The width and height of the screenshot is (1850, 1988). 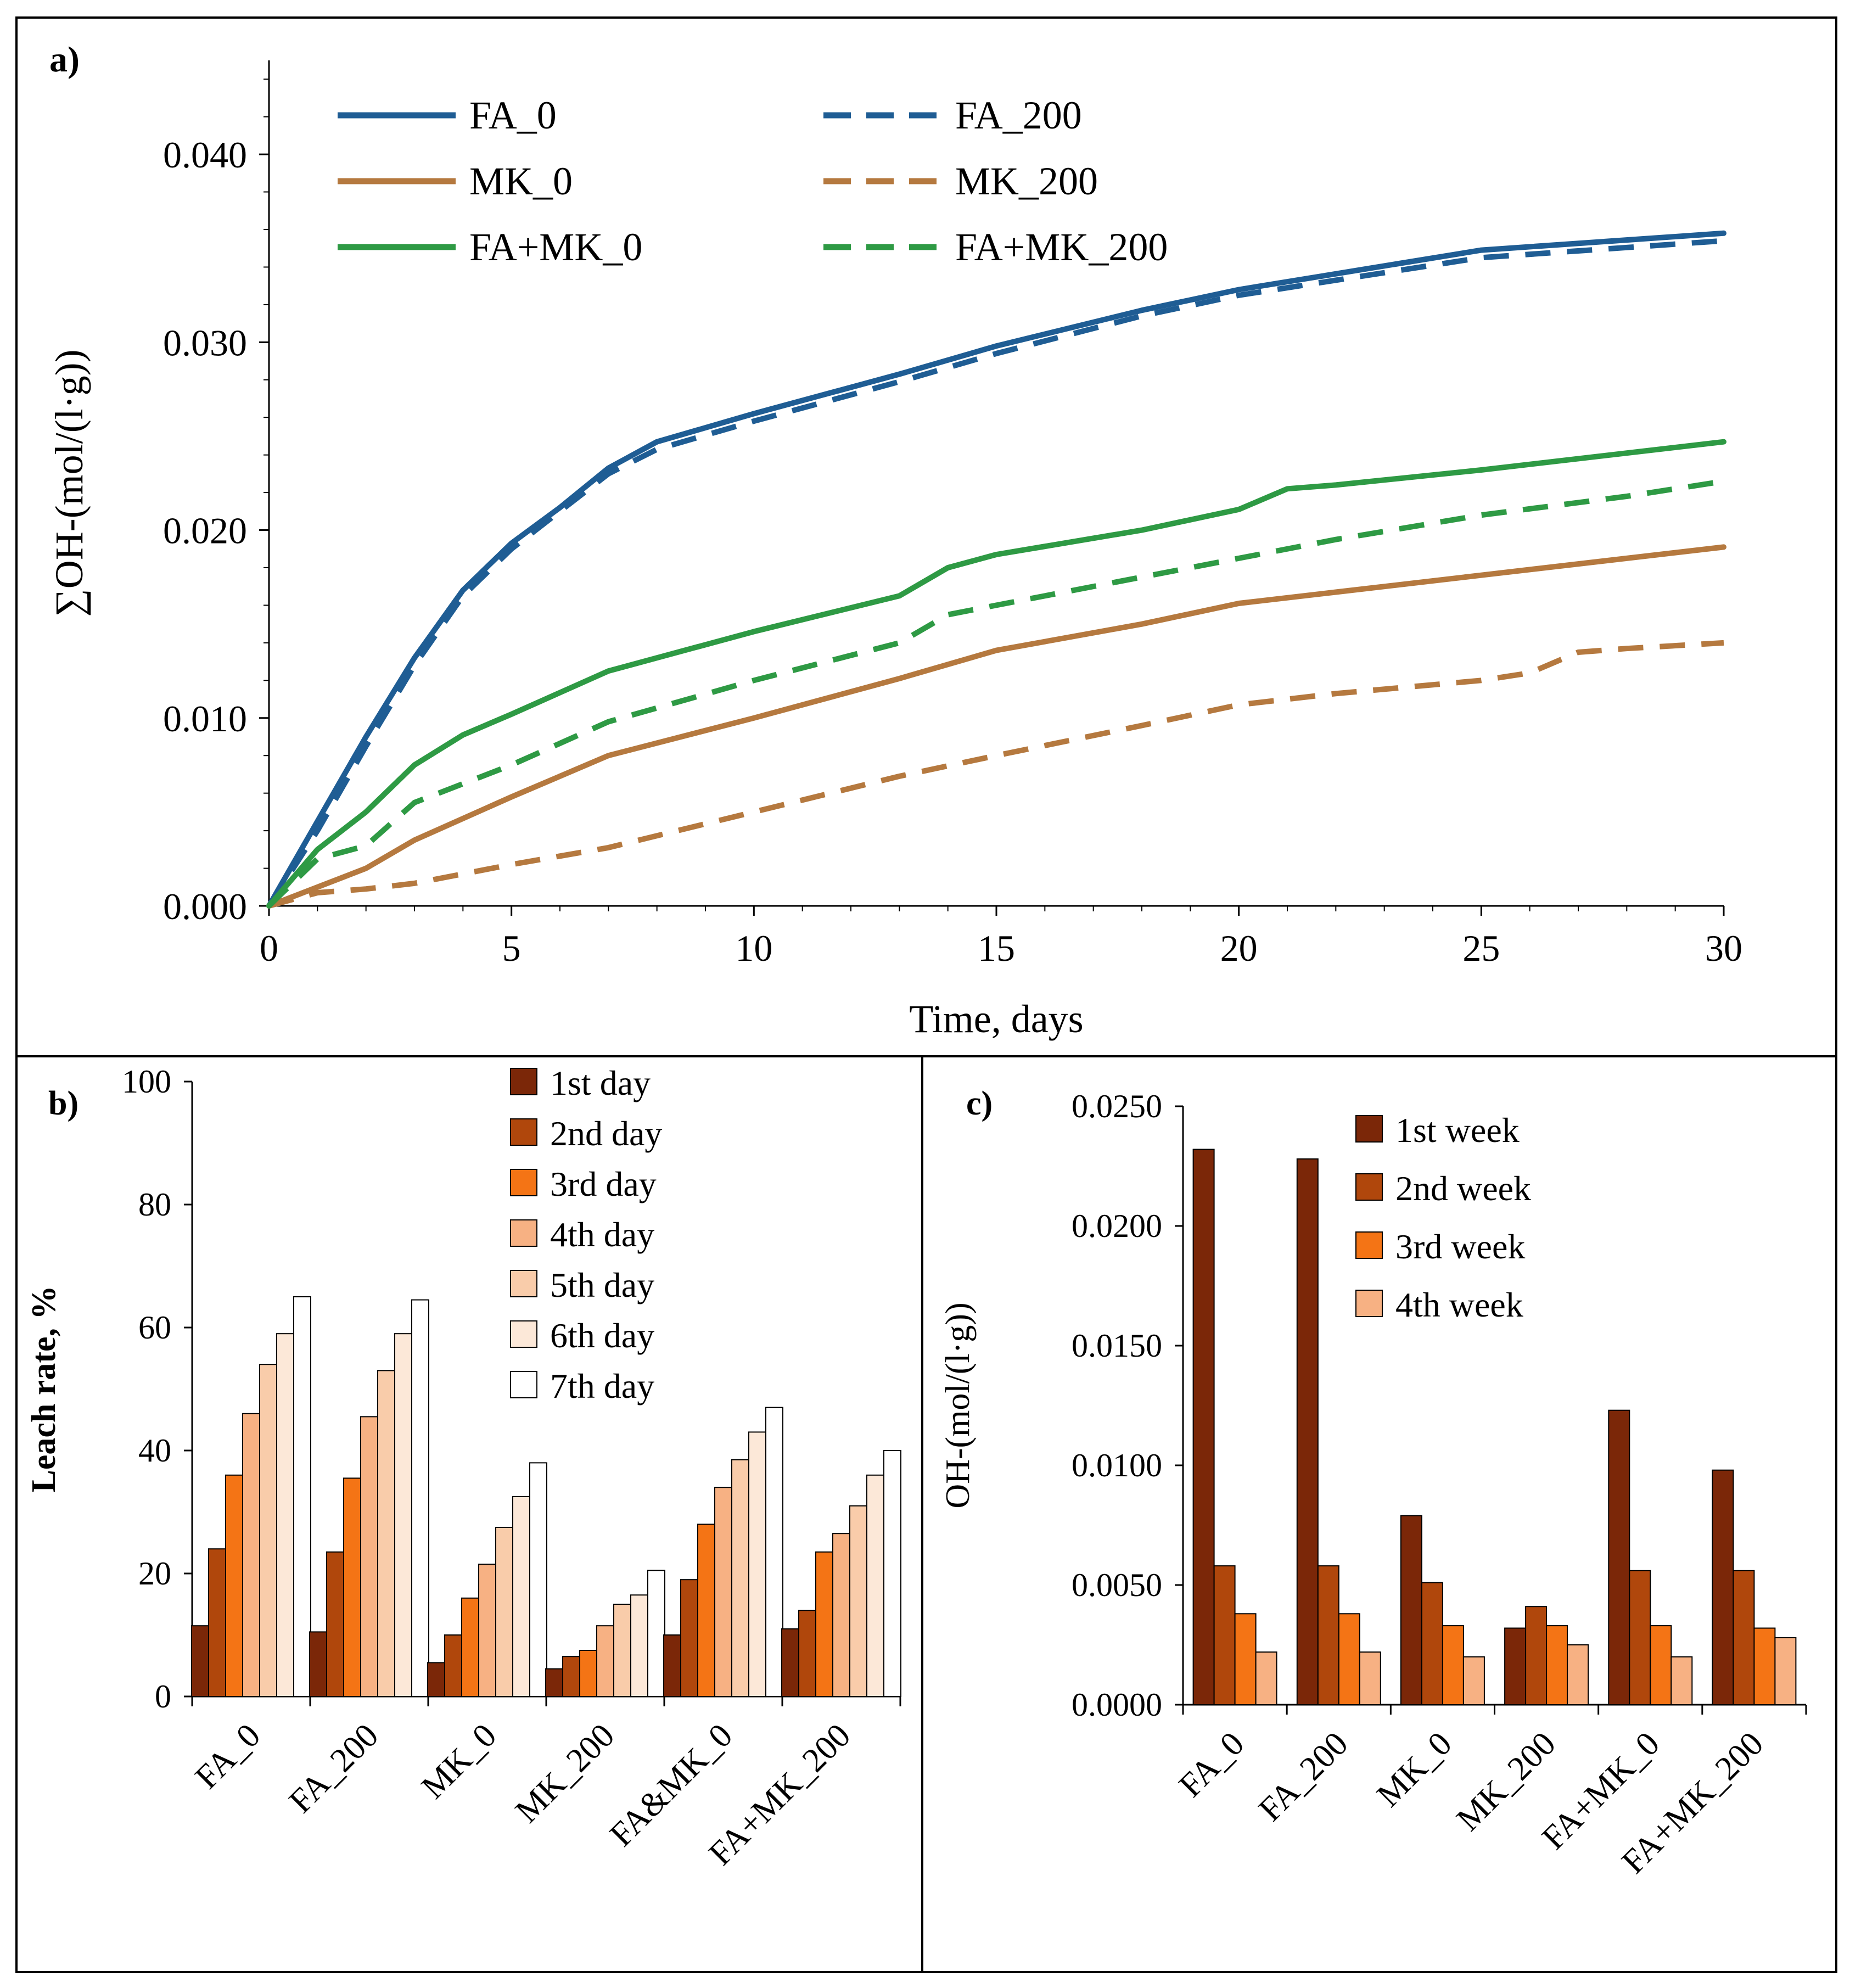 I want to click on c1-bar-mk-200-6th-day, so click(x=639, y=1645).